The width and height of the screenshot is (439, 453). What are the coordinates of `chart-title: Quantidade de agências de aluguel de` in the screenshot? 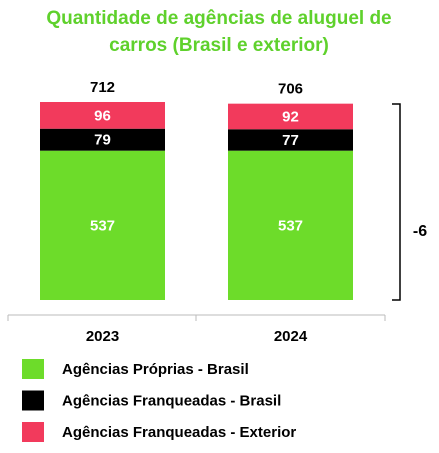 It's located at (218, 18).